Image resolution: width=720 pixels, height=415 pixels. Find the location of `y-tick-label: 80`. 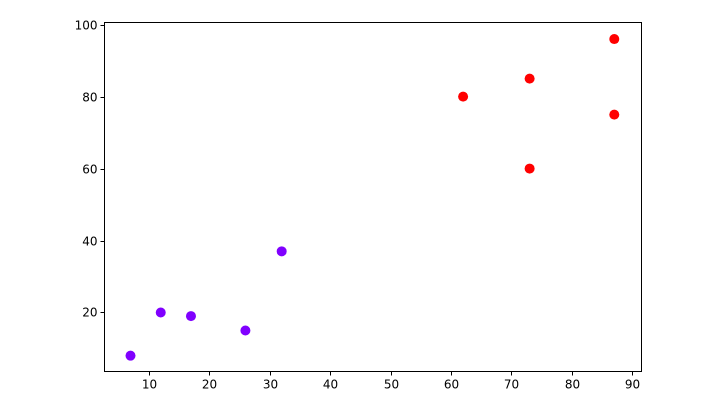

y-tick-label: 80 is located at coordinates (89, 98).